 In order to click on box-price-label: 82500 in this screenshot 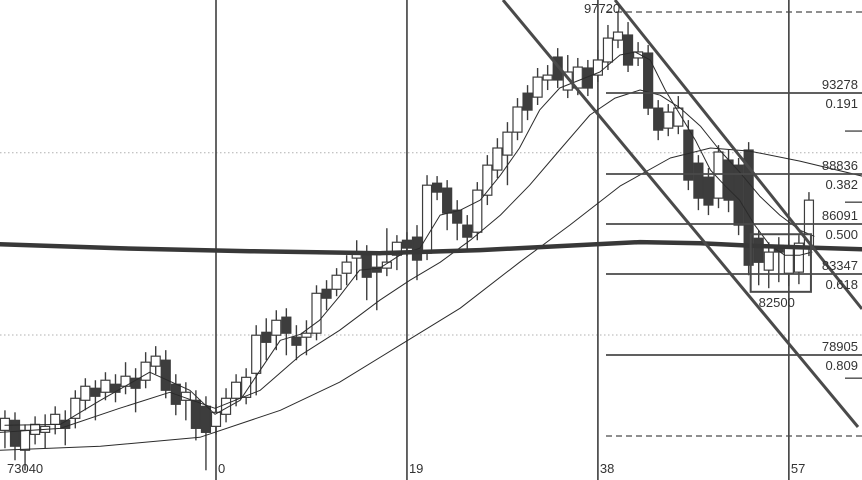, I will do `click(777, 302)`.